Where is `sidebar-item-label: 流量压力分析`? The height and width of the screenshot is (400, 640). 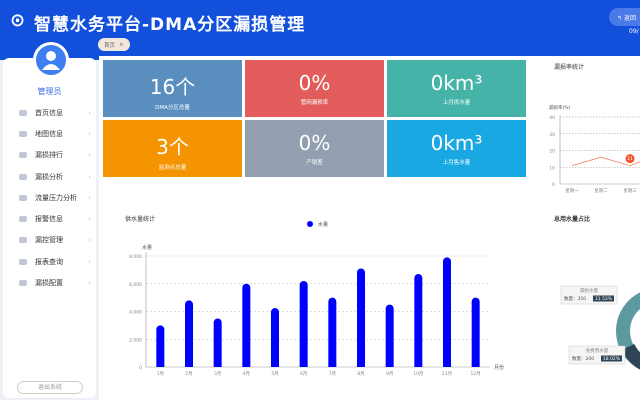
sidebar-item-label: 流量压力分析 is located at coordinates (56, 197).